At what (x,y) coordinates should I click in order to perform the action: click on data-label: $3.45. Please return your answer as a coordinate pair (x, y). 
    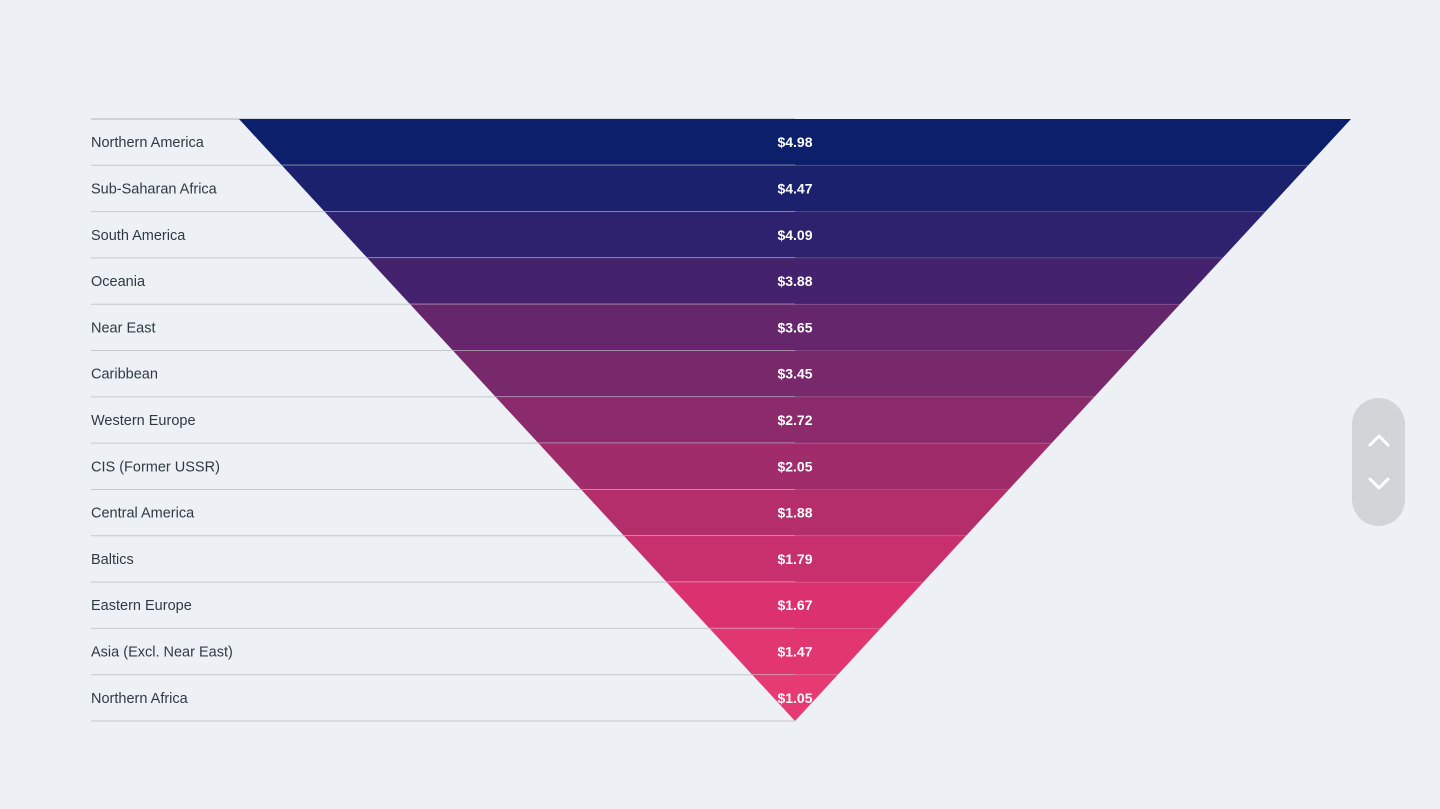
    Looking at the image, I should click on (794, 374).